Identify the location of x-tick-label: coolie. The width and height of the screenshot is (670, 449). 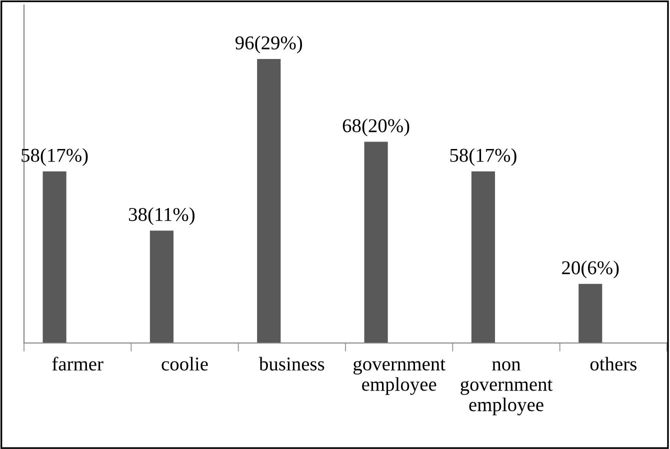
(185, 363).